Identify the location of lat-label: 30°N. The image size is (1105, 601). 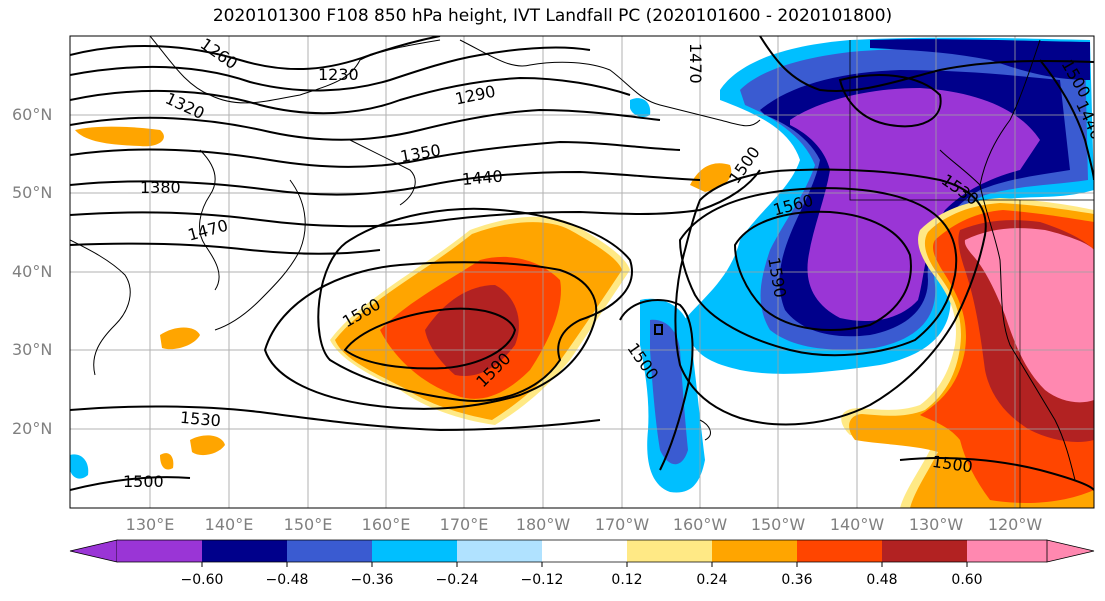
(32, 349).